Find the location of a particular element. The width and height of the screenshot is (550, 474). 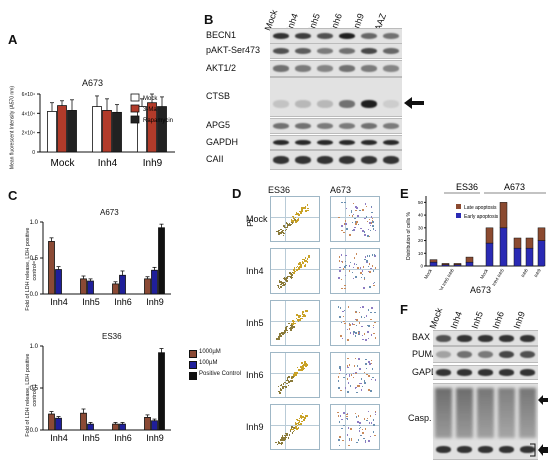

x-tick-label: Mock is located at coordinates (484, 273).